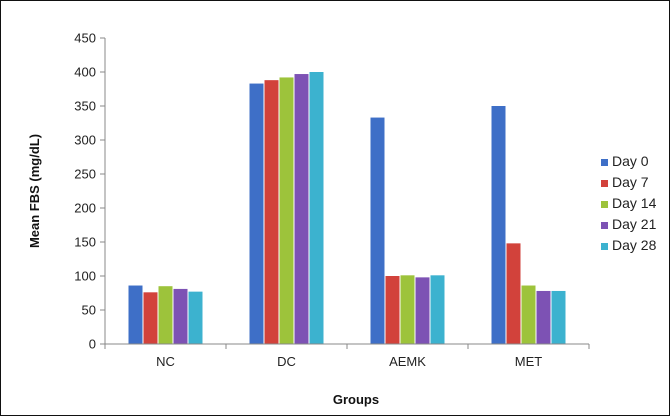 The image size is (672, 419). What do you see at coordinates (85, 72) in the screenshot?
I see `y-tick-label: 400` at bounding box center [85, 72].